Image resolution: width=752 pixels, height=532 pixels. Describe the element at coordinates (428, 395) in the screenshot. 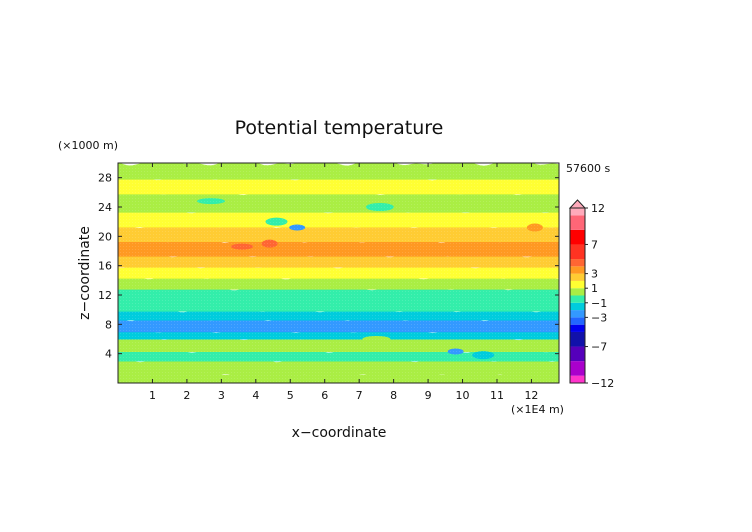

I see `x-tick-label: 9` at that location.